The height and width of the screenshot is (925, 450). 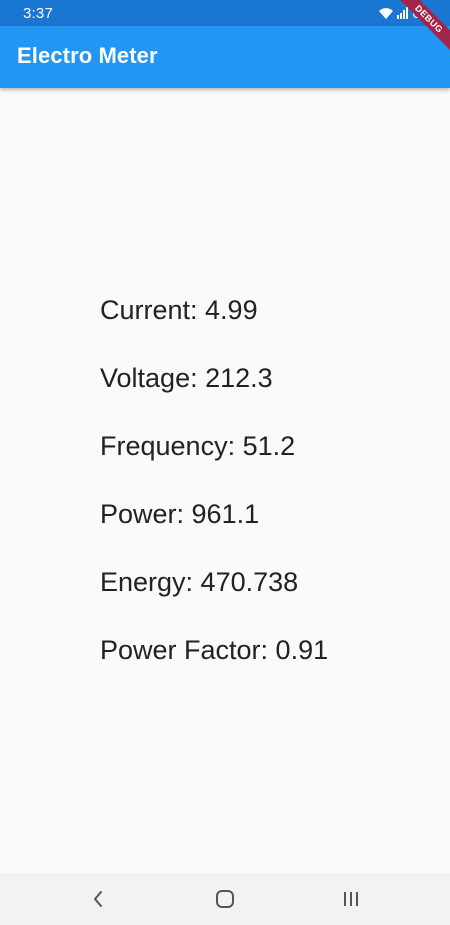 I want to click on current-reading: Current: 4.99, so click(x=179, y=310).